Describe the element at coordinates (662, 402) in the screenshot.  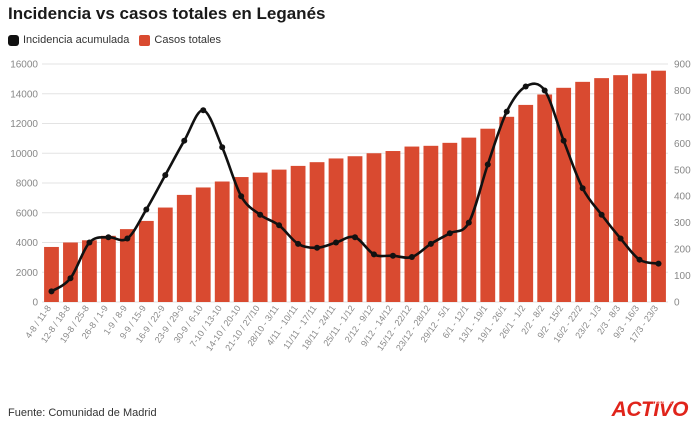
I see `brand-logo-sub: LEGANÉS` at that location.